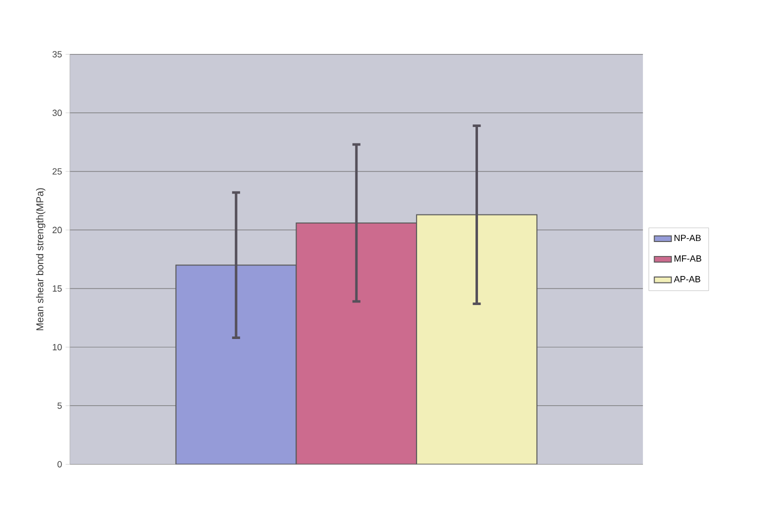 The width and height of the screenshot is (776, 517). I want to click on legend-label: NP-AB, so click(687, 237).